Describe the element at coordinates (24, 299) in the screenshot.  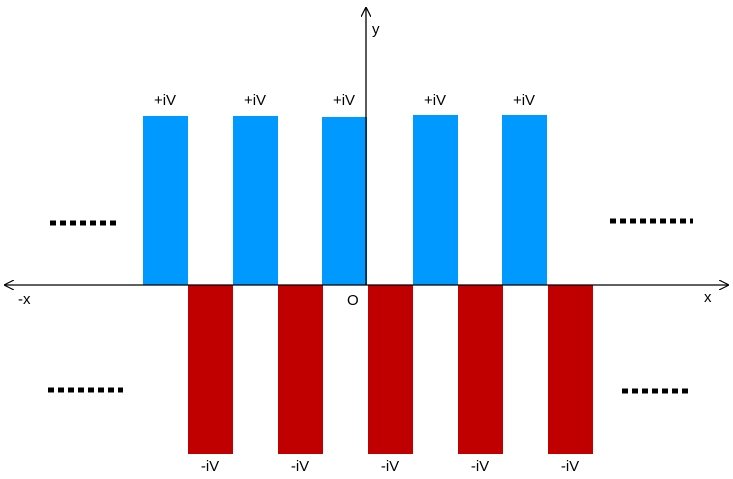
I see `neg-x-label: -x` at that location.